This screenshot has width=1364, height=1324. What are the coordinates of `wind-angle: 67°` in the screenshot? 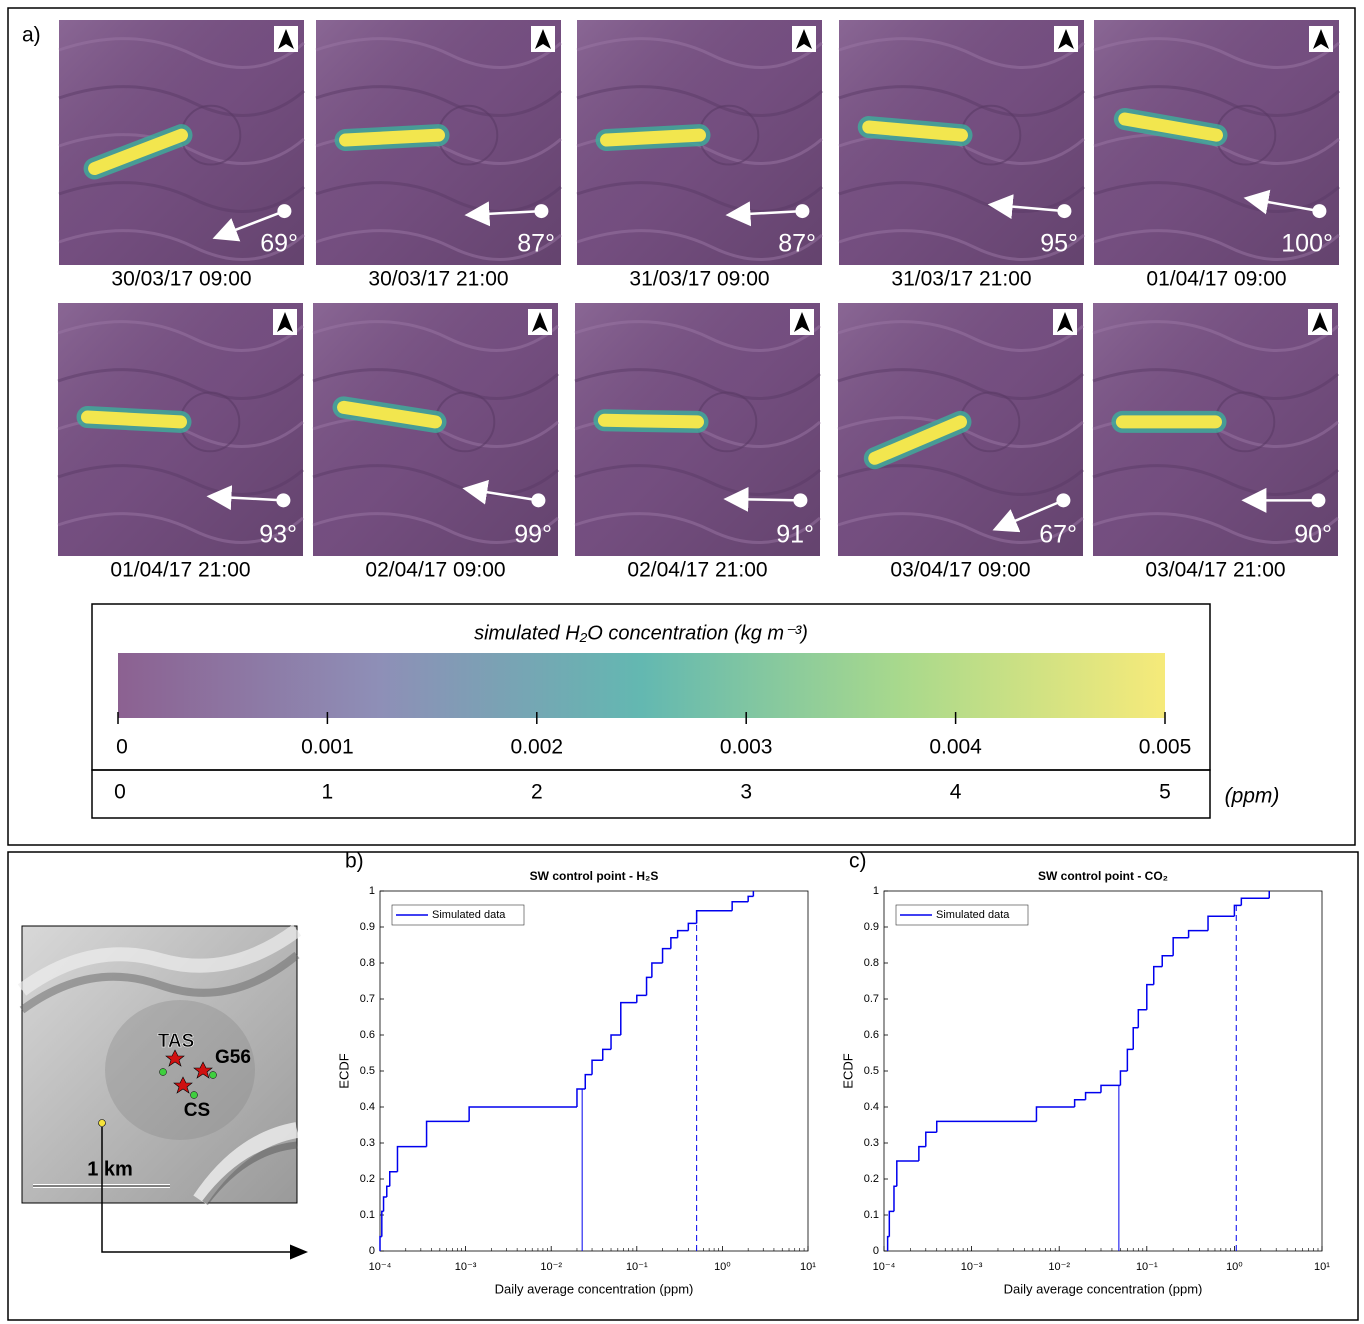 It's located at (1058, 535).